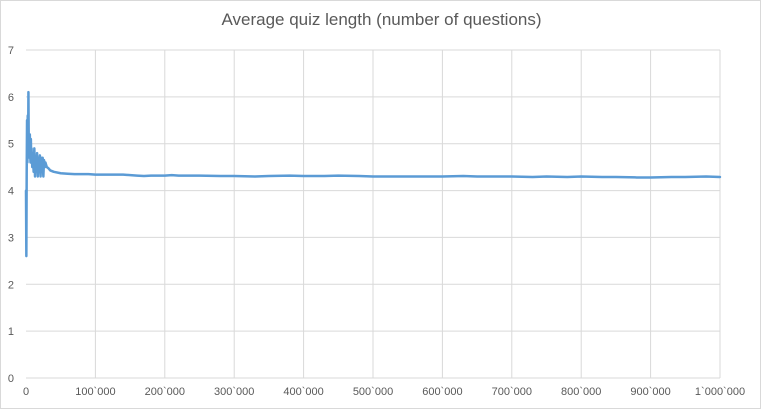 The width and height of the screenshot is (763, 411). What do you see at coordinates (303, 392) in the screenshot?
I see `x-tick-label: 400`000` at bounding box center [303, 392].